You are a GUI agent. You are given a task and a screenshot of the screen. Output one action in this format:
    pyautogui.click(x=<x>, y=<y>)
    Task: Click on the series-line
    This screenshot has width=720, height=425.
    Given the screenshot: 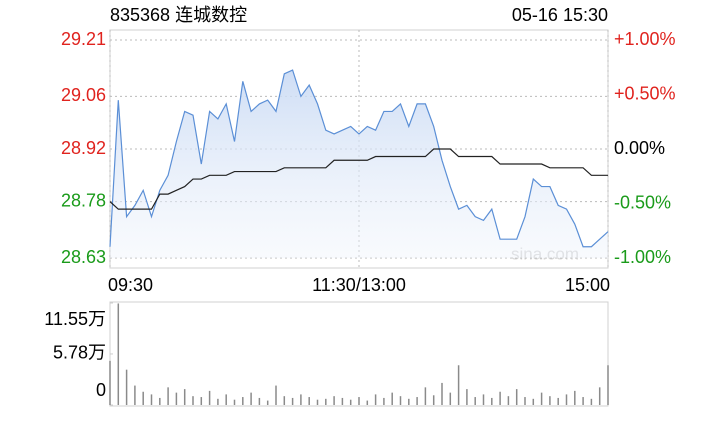 What is the action you would take?
    pyautogui.click(x=358, y=179)
    